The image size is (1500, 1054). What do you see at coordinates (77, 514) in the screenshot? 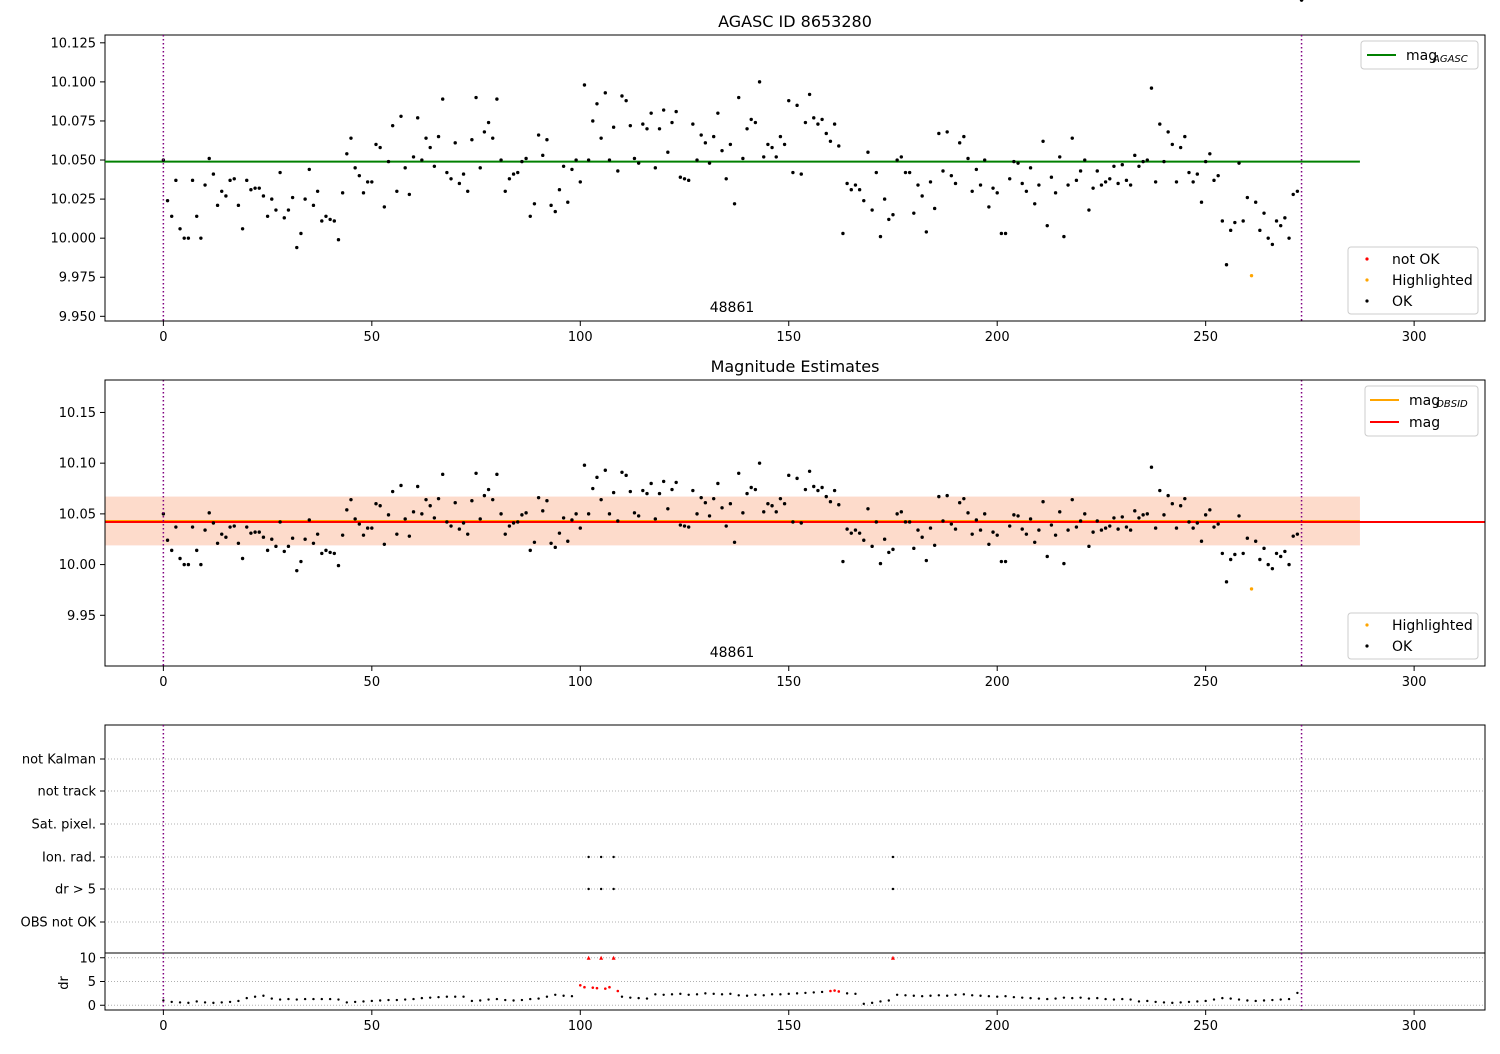
I see `y-tick-label: 10.05` at bounding box center [77, 514].